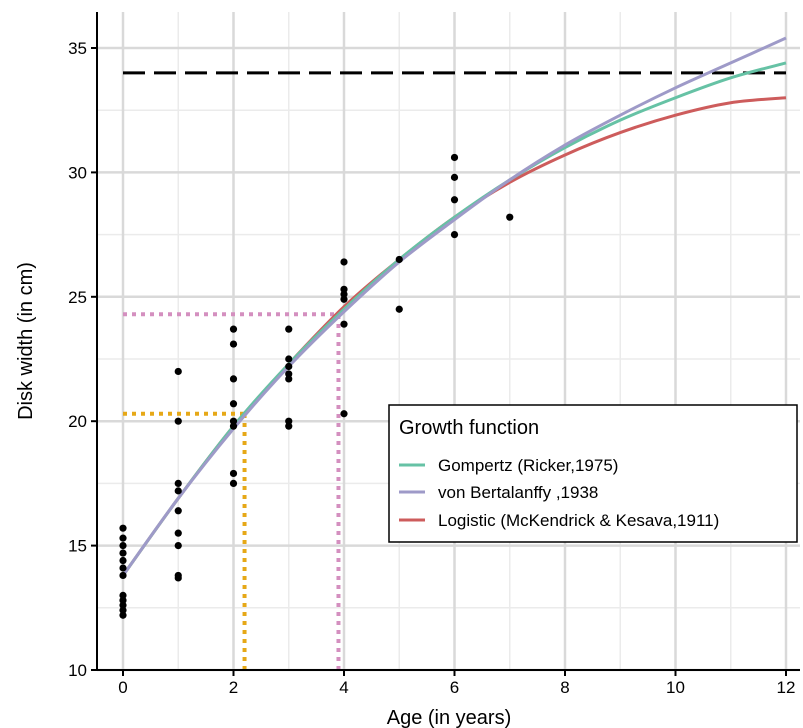 This screenshot has height=728, width=803. I want to click on y-tick-label: 25, so click(77, 297).